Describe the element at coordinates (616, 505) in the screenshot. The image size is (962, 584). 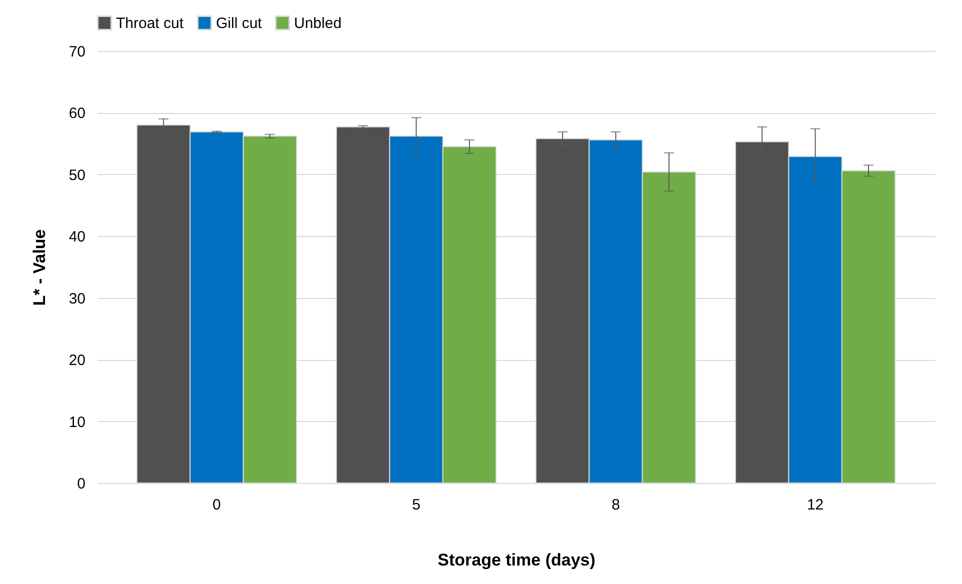
I see `x-tick-label: 8` at that location.